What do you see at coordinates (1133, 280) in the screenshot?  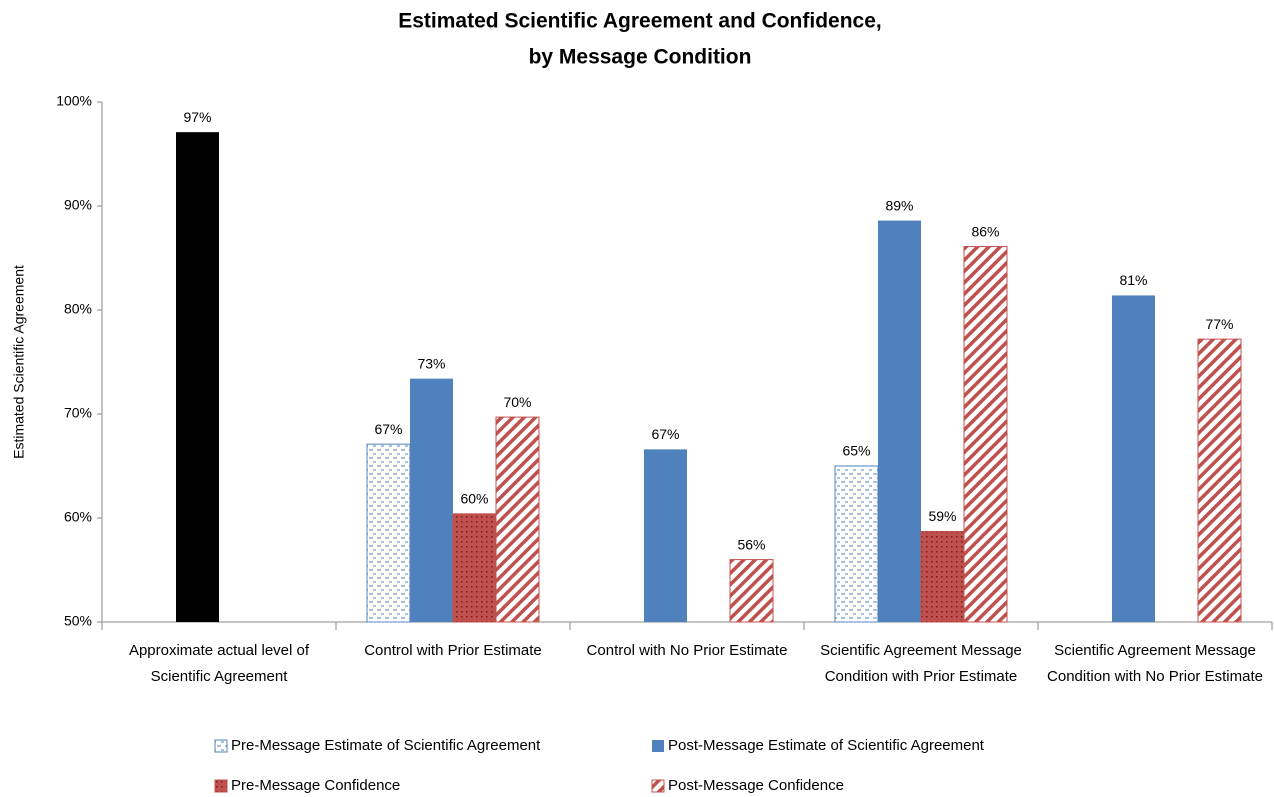 I see `data-label: 81%` at bounding box center [1133, 280].